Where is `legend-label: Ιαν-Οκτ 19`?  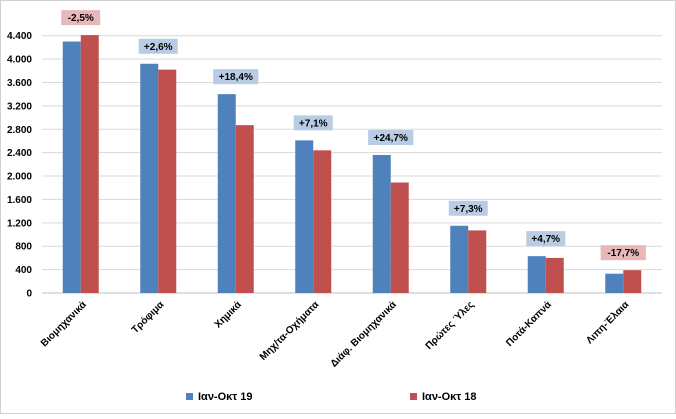 legend-label: Ιαν-Οκτ 19 is located at coordinates (225, 397).